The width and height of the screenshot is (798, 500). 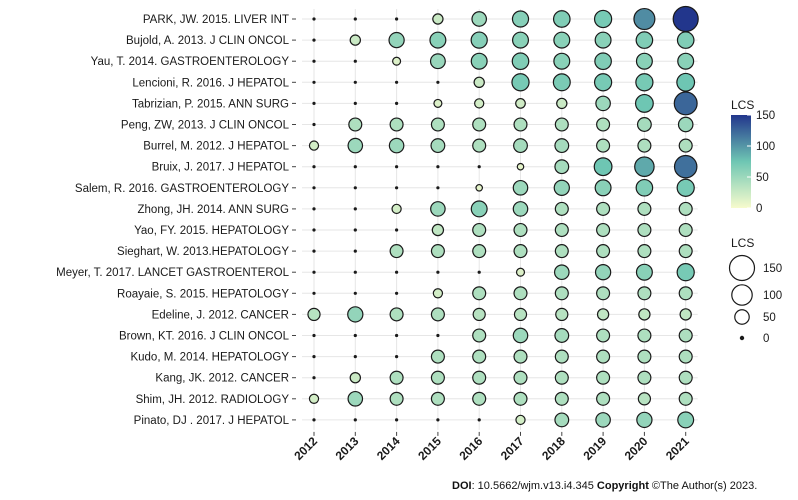 I want to click on color-legend-tick-label: 150, so click(x=765, y=116).